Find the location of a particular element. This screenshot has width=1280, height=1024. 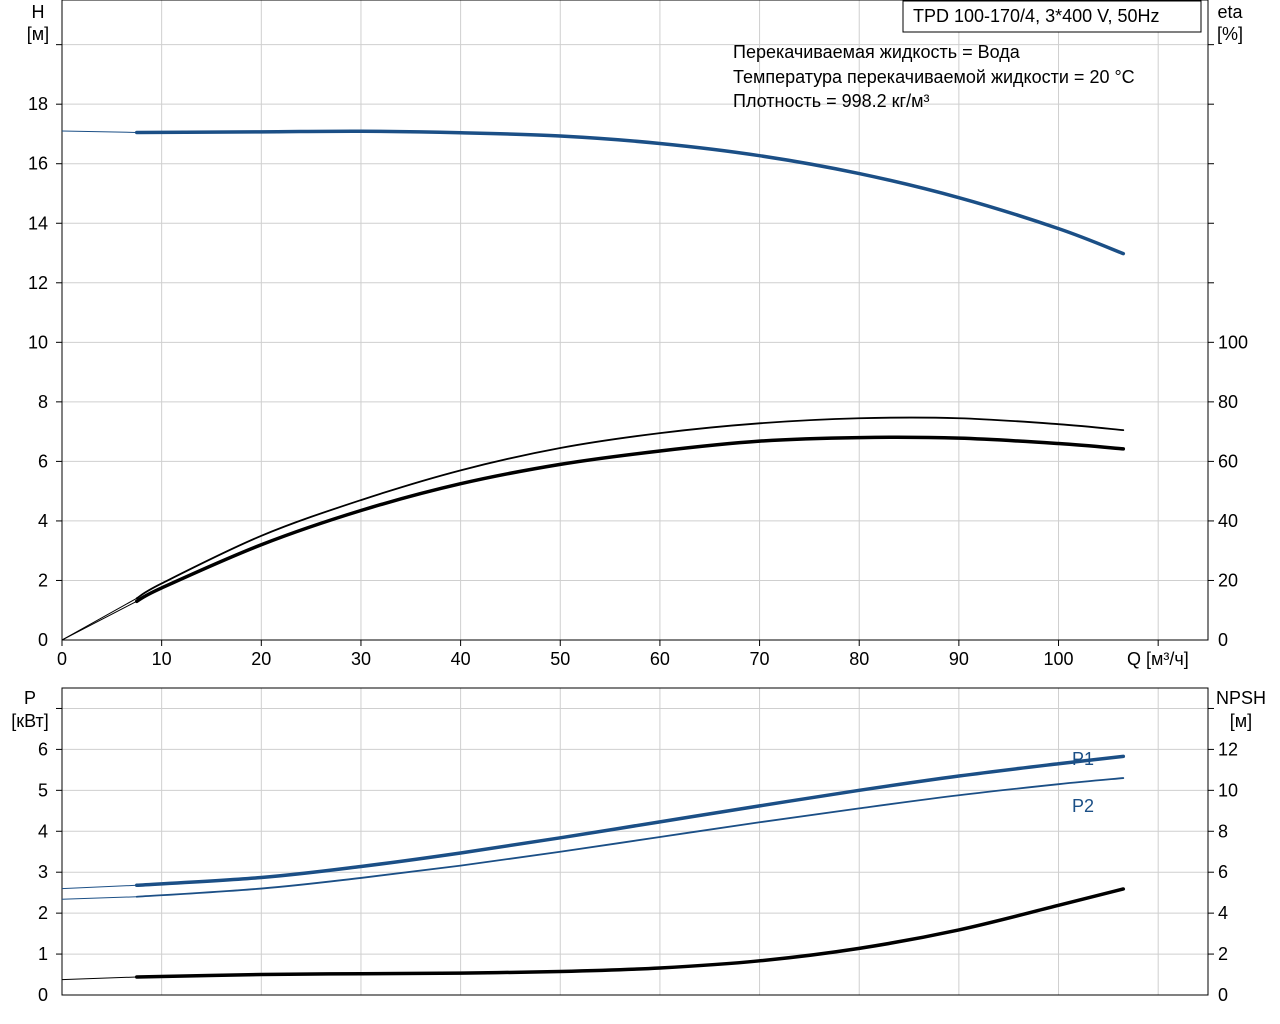

npsh-axis-ticks: 0 2 4 6 8 10 12 is located at coordinates (1223, 856).